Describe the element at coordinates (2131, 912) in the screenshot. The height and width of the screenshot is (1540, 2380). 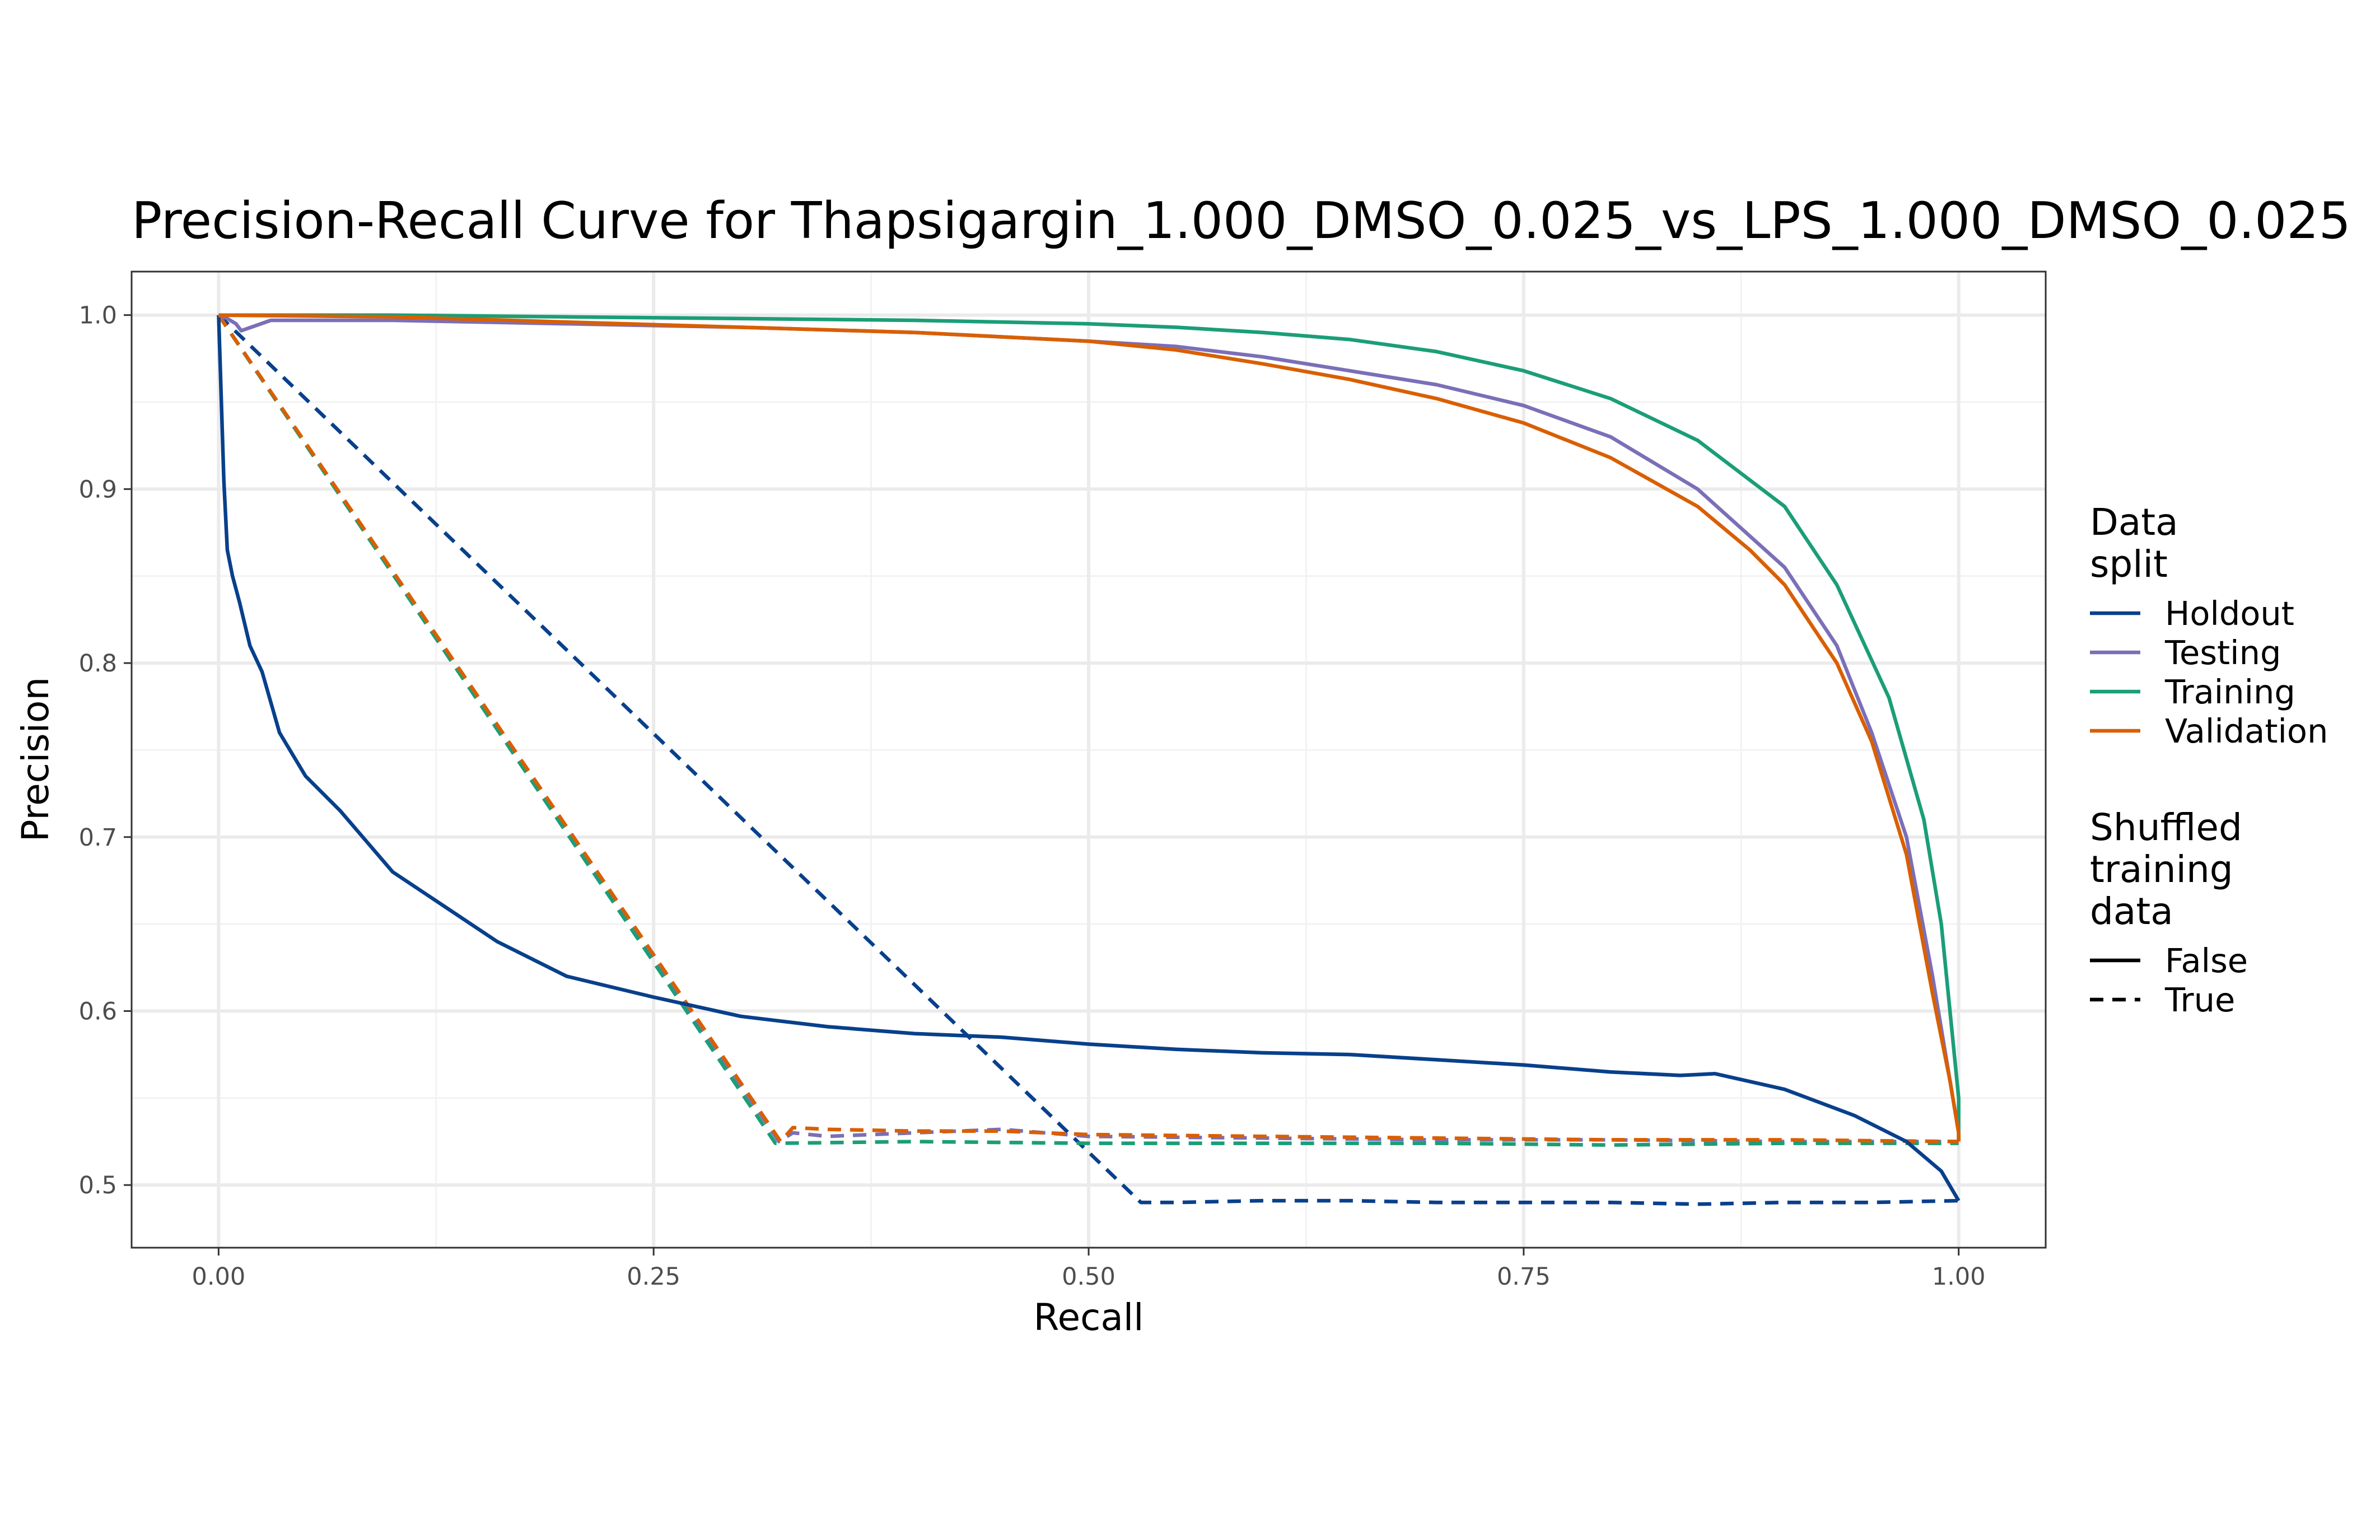
I see `legend-title: data` at that location.